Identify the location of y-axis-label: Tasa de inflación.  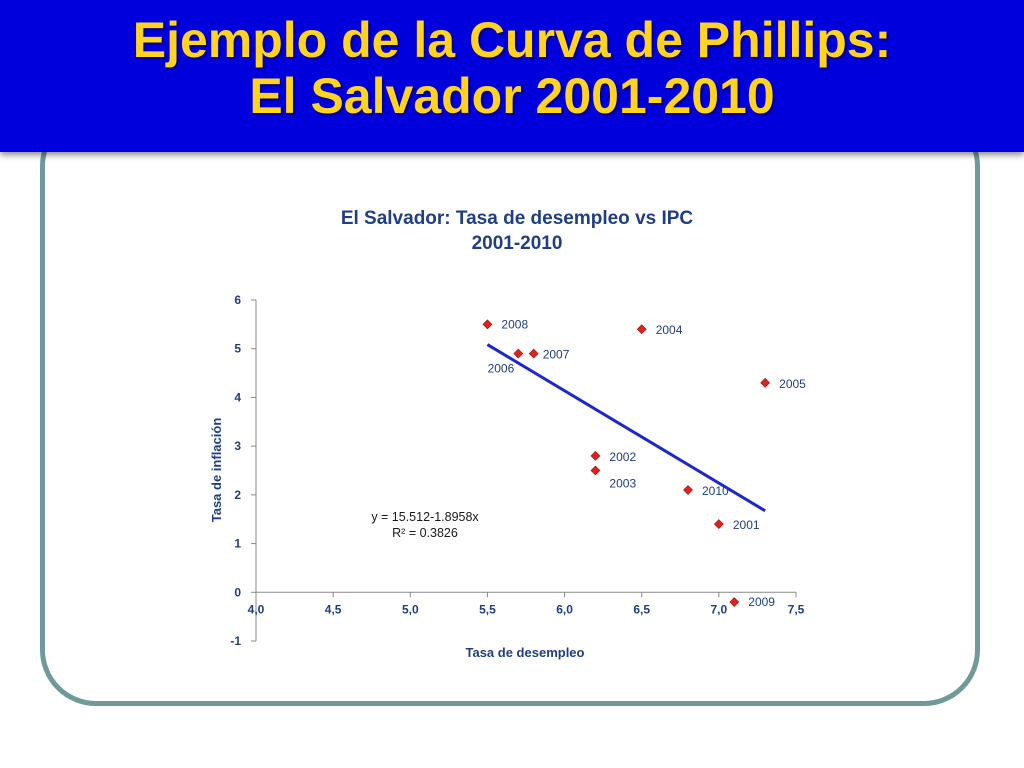
(216, 470).